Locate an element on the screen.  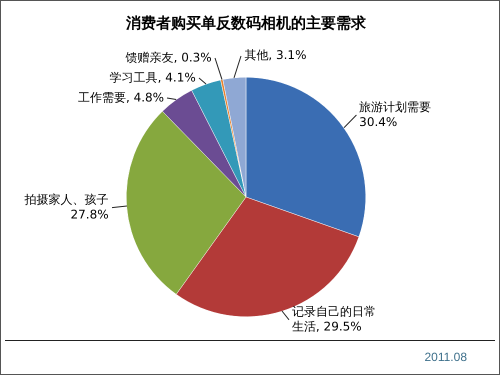
slice-label: 工作需要, 4.8% is located at coordinates (121, 97).